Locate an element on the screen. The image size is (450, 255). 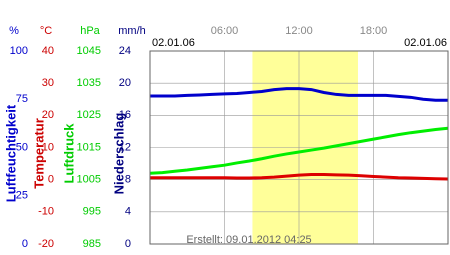
y-tick-label: 1025 is located at coordinates (89, 115).